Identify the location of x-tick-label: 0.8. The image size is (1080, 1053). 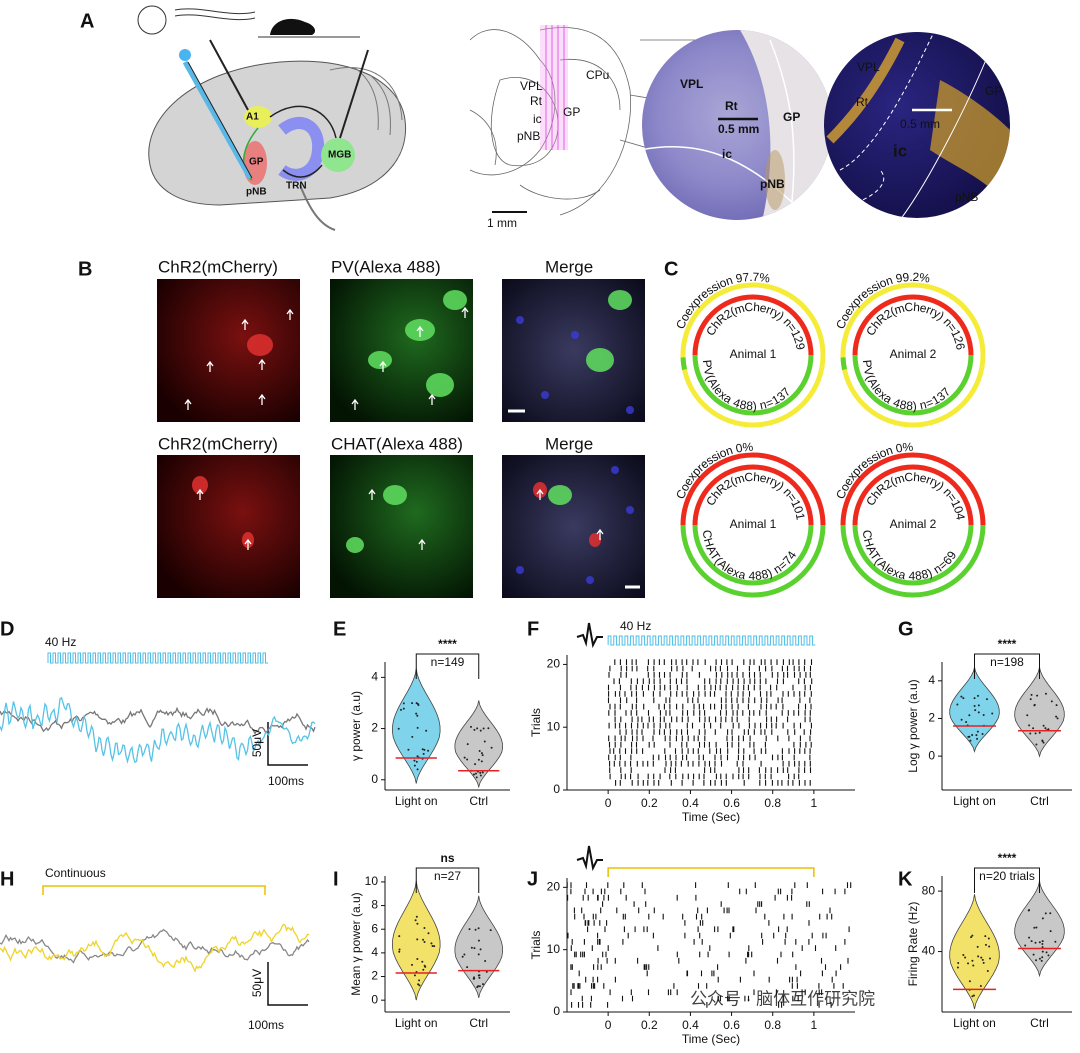
(772, 1025).